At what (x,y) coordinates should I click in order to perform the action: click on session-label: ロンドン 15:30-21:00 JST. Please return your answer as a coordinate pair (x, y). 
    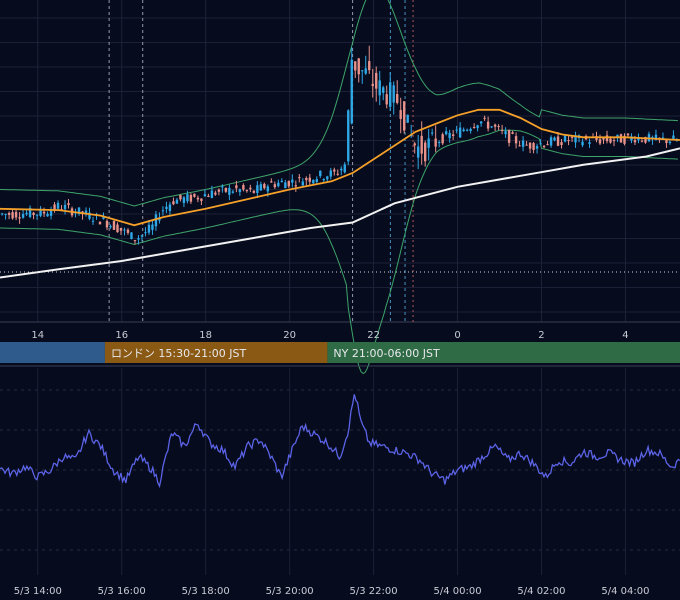
    Looking at the image, I should click on (179, 353).